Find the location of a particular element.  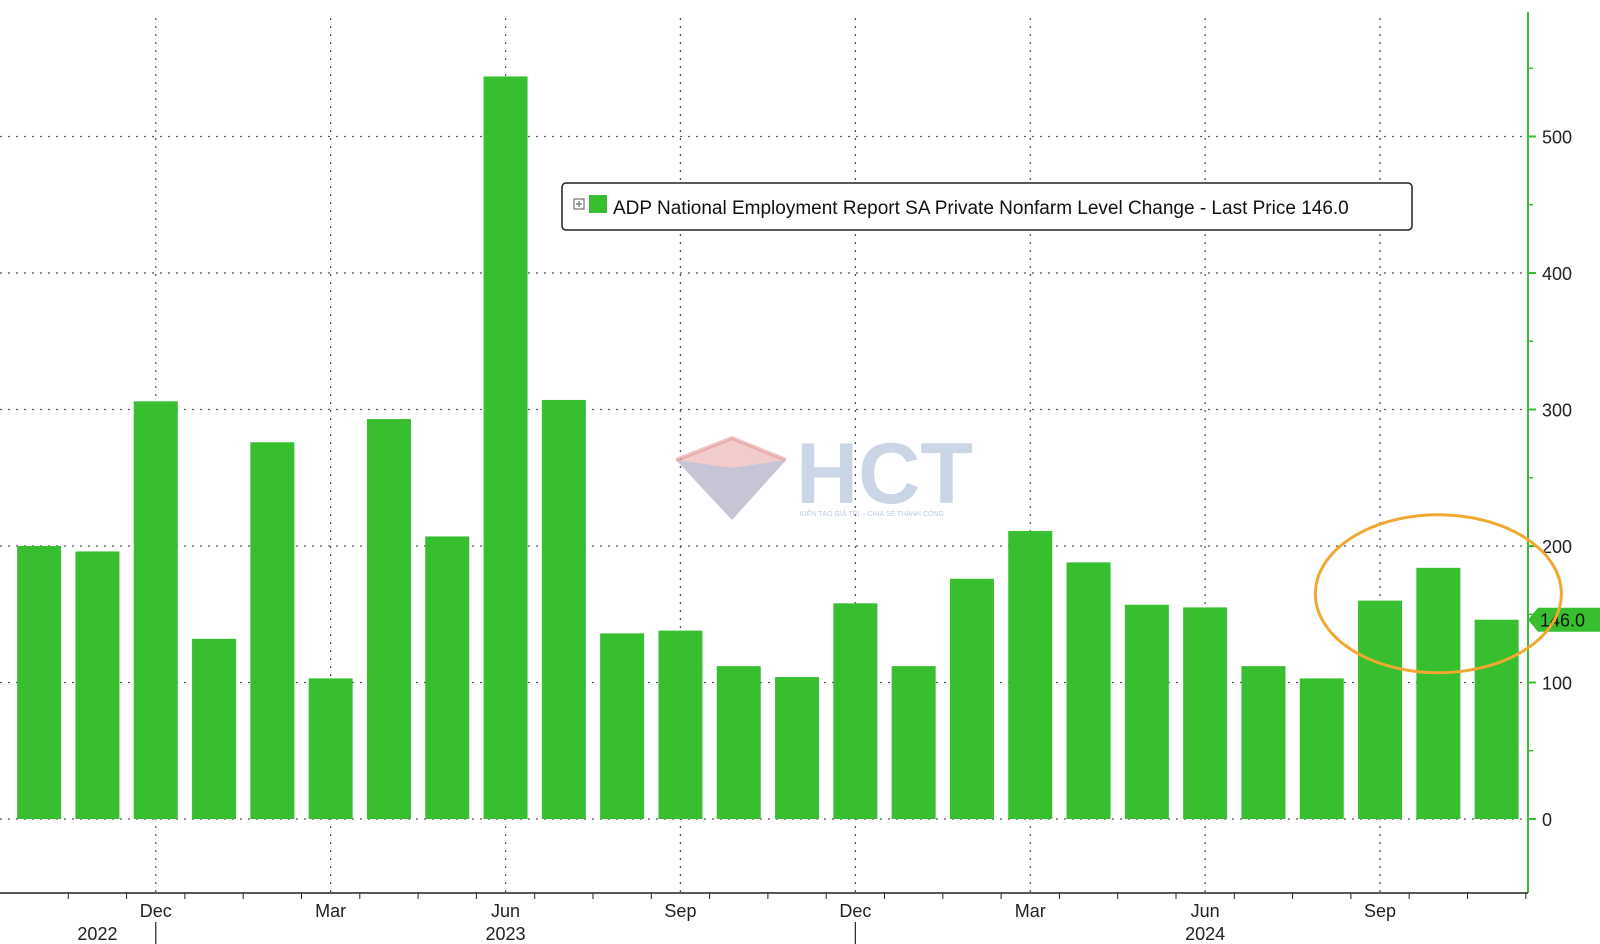

y-tick-label: 500 is located at coordinates (1557, 138).